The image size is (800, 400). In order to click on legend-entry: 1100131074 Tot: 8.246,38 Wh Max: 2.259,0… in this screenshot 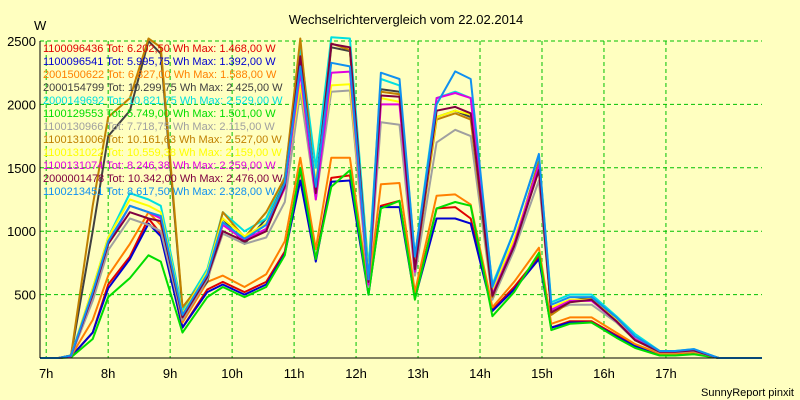, I will do `click(159, 166)`.